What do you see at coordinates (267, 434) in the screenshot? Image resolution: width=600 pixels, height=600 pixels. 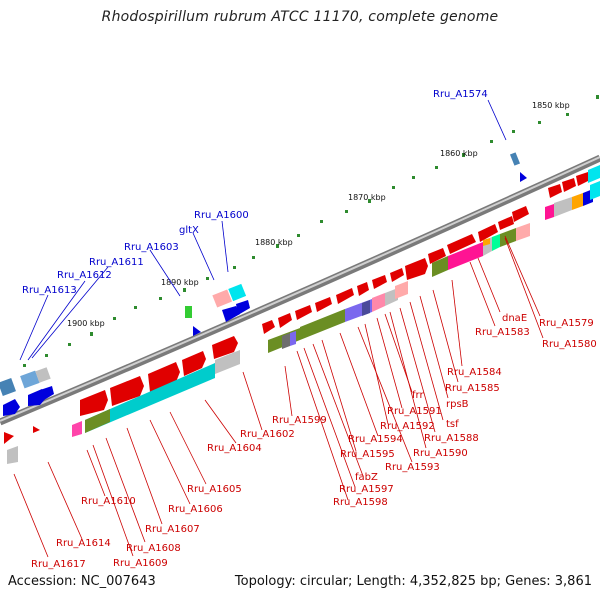 I see `gene-label-rru-a1602: Rru_A1602` at bounding box center [267, 434].